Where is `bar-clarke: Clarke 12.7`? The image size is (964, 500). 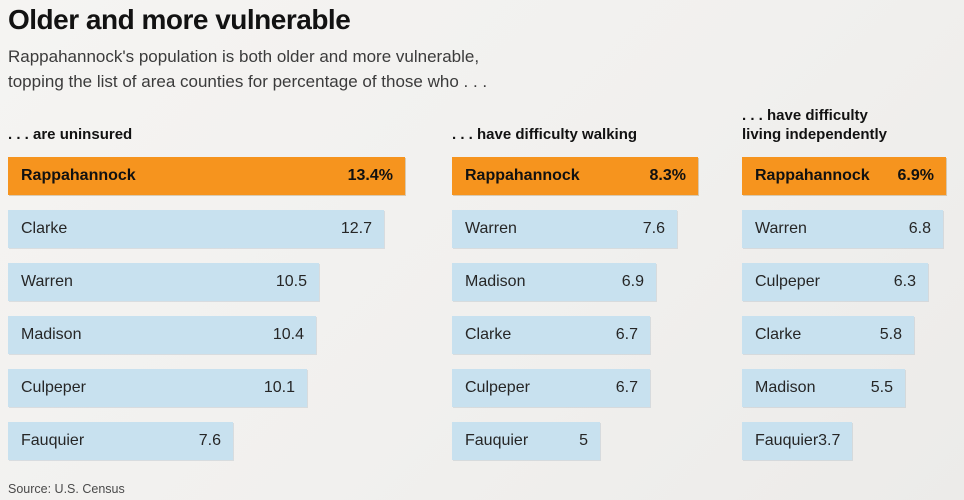
bar-clarke: Clarke 12.7 is located at coordinates (196, 229).